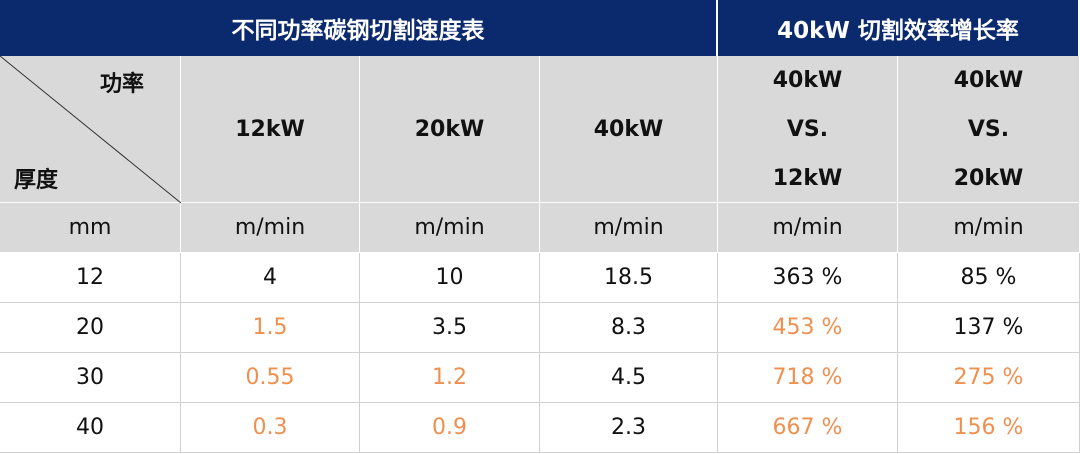 The height and width of the screenshot is (454, 1080). Describe the element at coordinates (359, 28) in the screenshot. I see `title-cell: 不同功率碳钢切割速度表` at that location.